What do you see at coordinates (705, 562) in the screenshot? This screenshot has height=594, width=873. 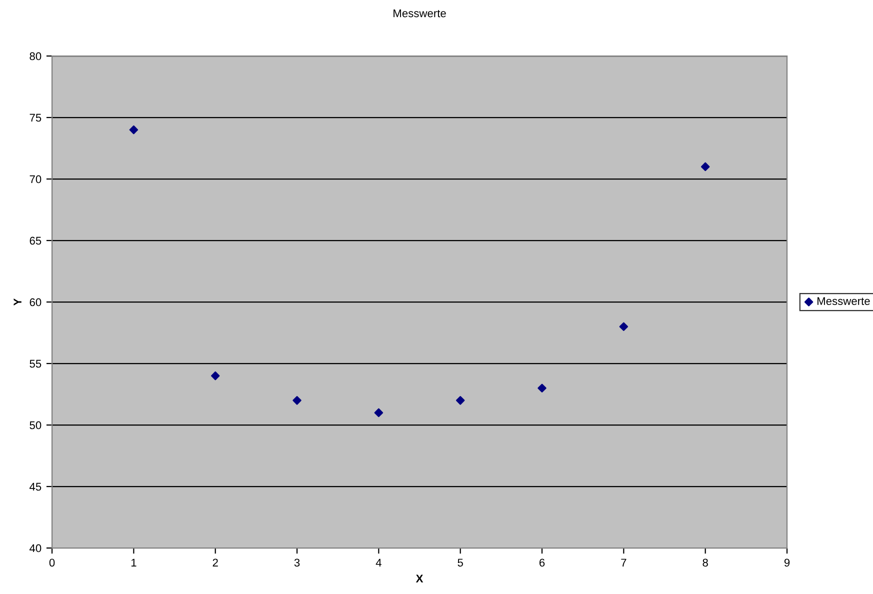 I see `x-tick-label: 8` at bounding box center [705, 562].